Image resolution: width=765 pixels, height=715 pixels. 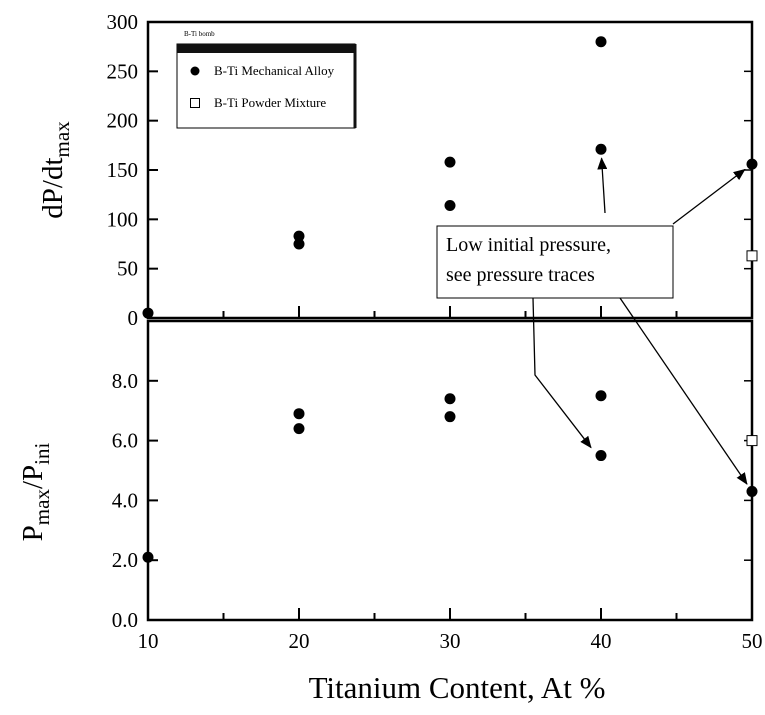 I want to click on bottom-powder-point, so click(x=752, y=441).